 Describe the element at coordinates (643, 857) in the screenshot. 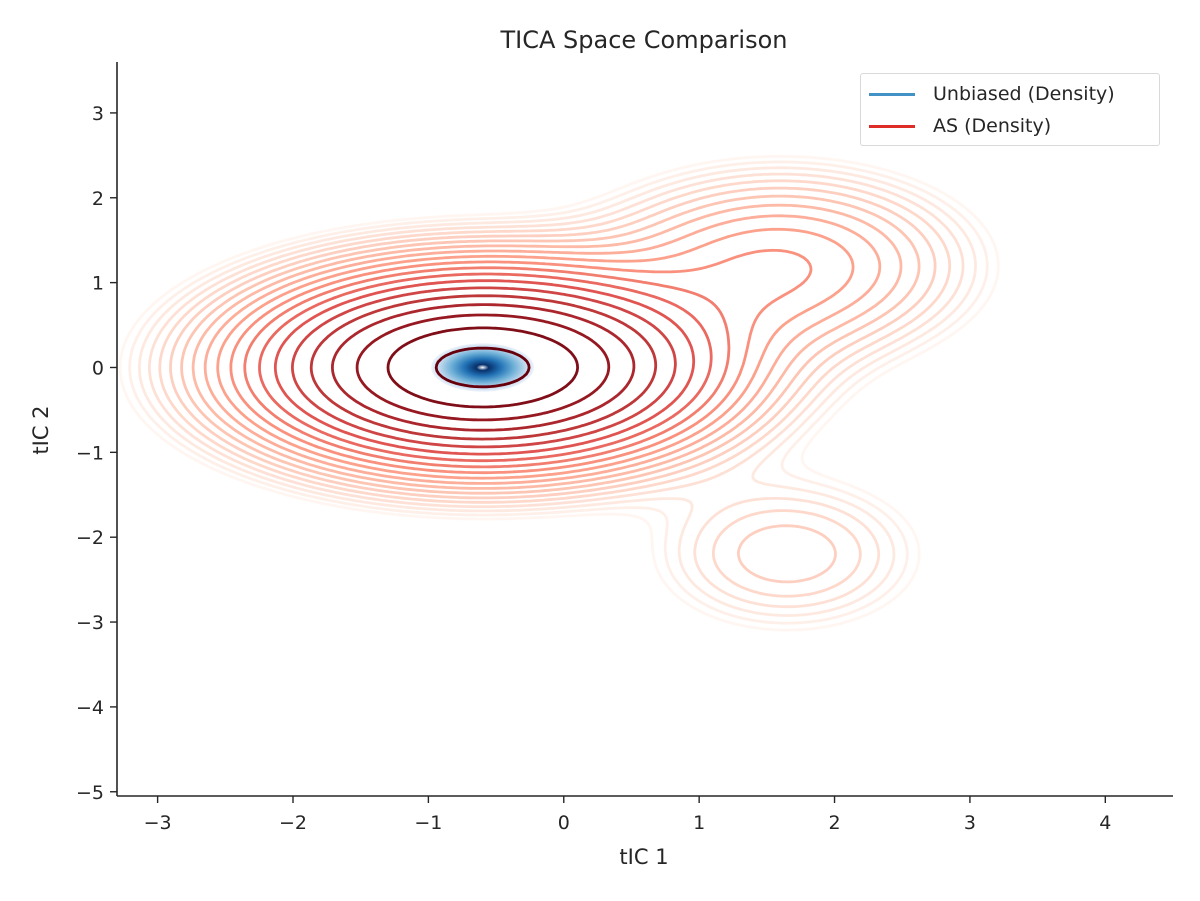

I see `x-axis-label: tIC 1` at that location.